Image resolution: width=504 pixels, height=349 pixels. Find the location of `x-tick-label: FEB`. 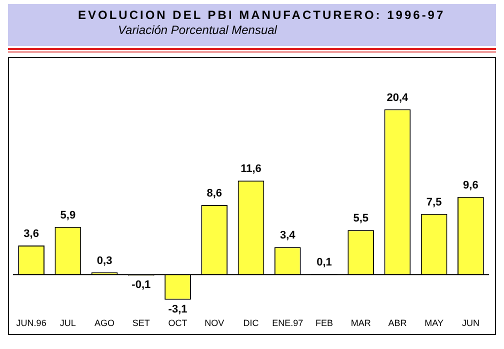

x-tick-label: FEB is located at coordinates (324, 323).